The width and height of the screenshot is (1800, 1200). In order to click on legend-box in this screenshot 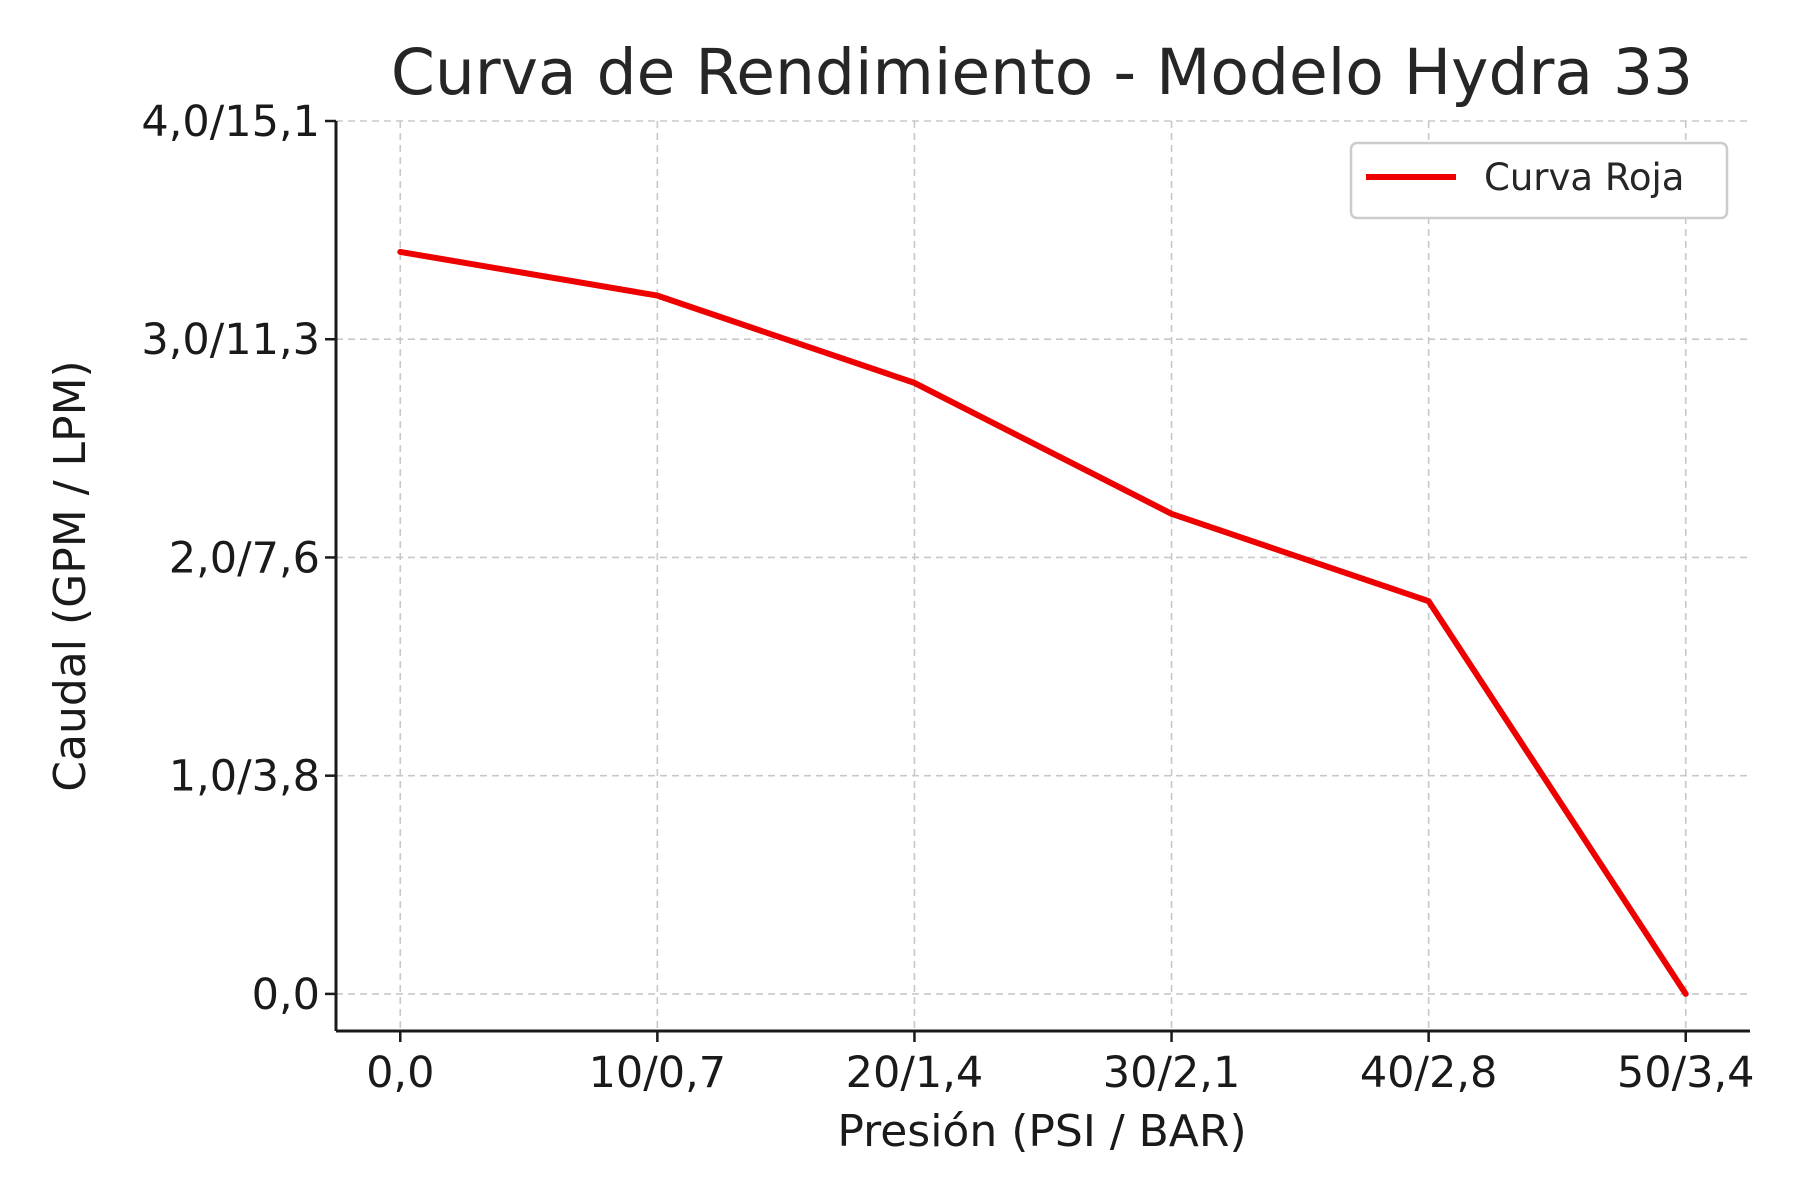, I will do `click(1539, 180)`.